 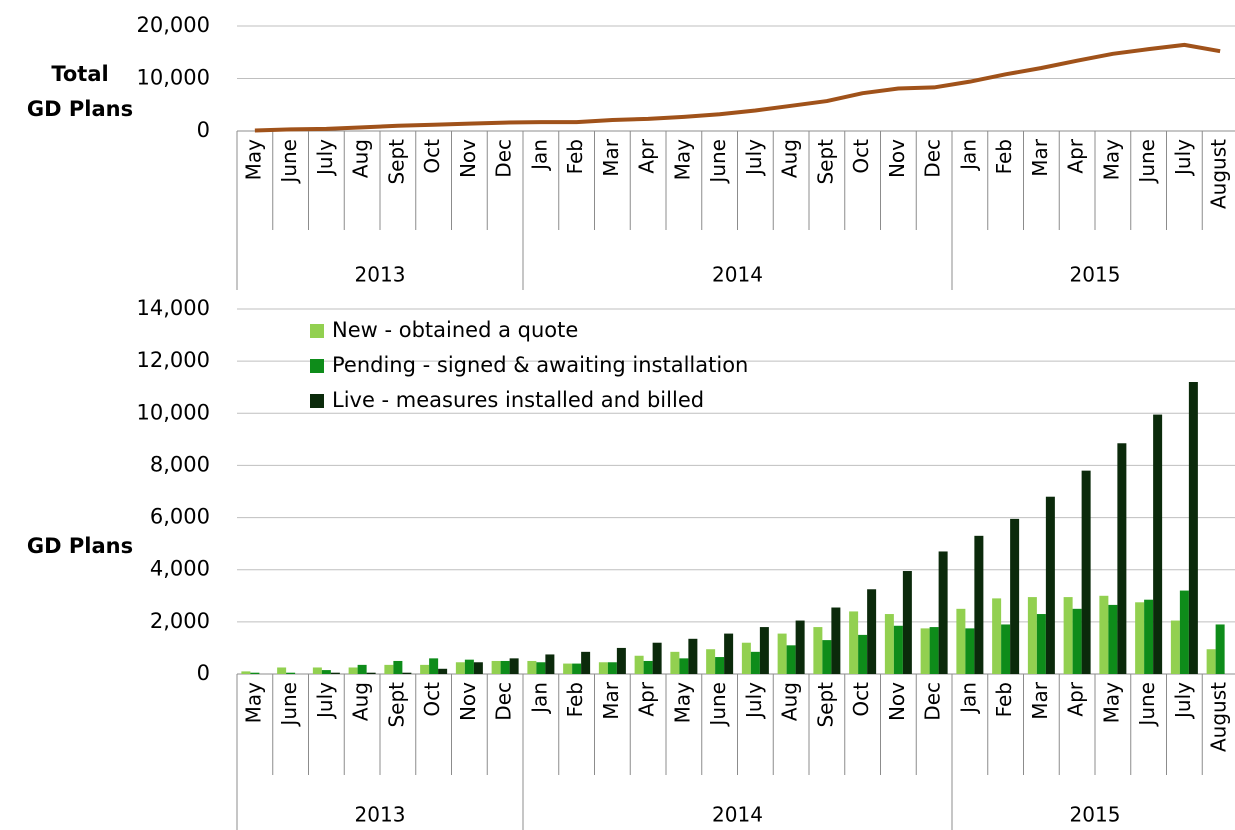 I want to click on y-tick-label: 20,000, so click(x=173, y=25).